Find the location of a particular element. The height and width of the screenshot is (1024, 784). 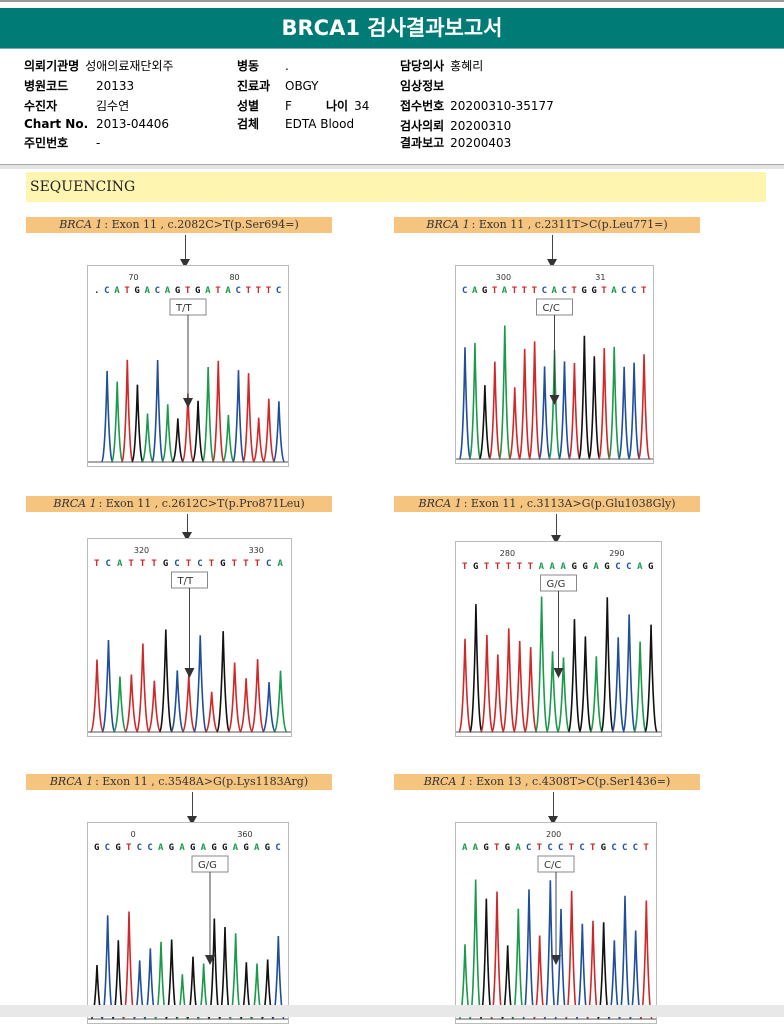

top-border is located at coordinates (392, 1).